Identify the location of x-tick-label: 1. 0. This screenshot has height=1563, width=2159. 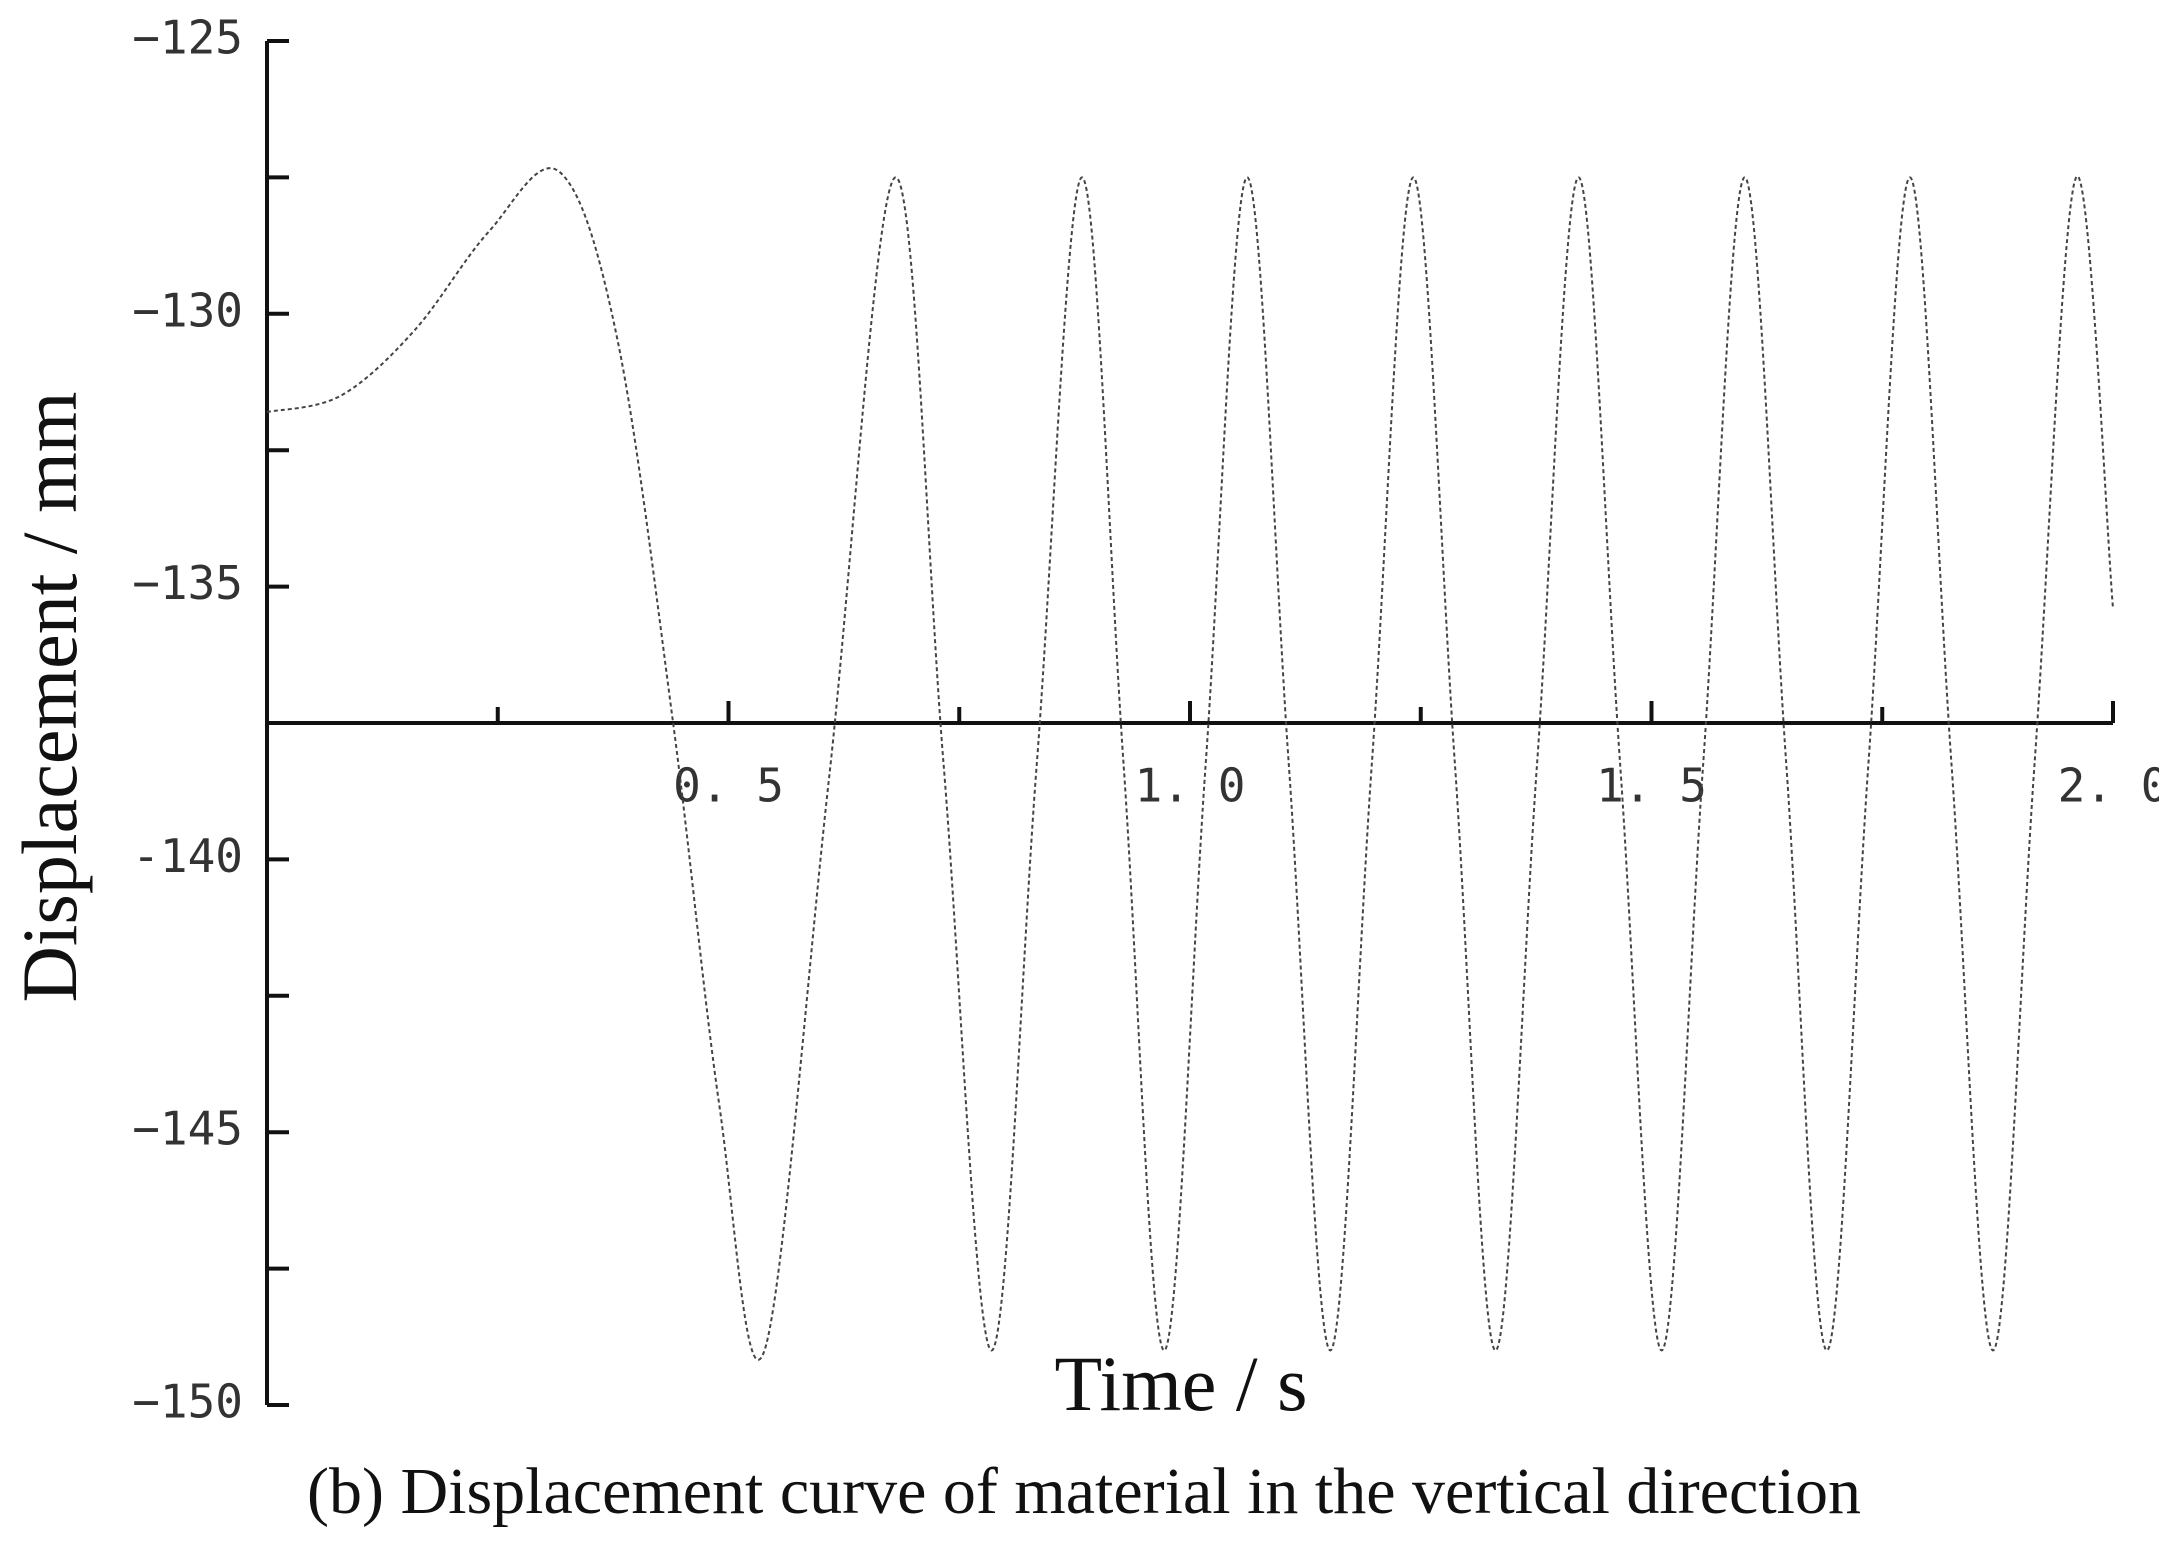
(1190, 786).